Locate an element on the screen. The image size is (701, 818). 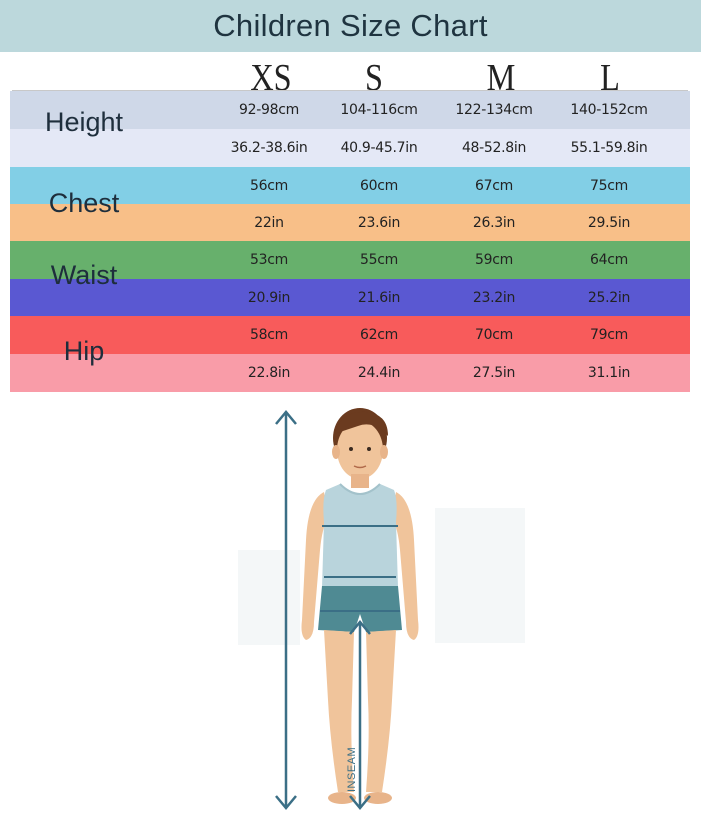
size-header-l: L is located at coordinates (610, 78).